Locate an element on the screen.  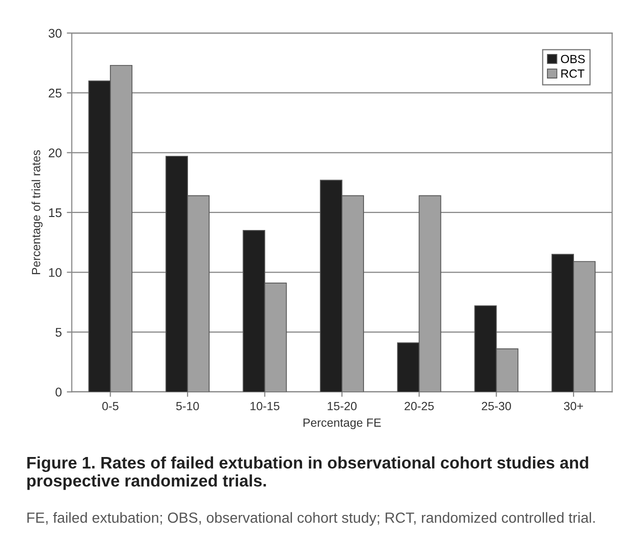
x-tick-label: 20-25 is located at coordinates (419, 406).